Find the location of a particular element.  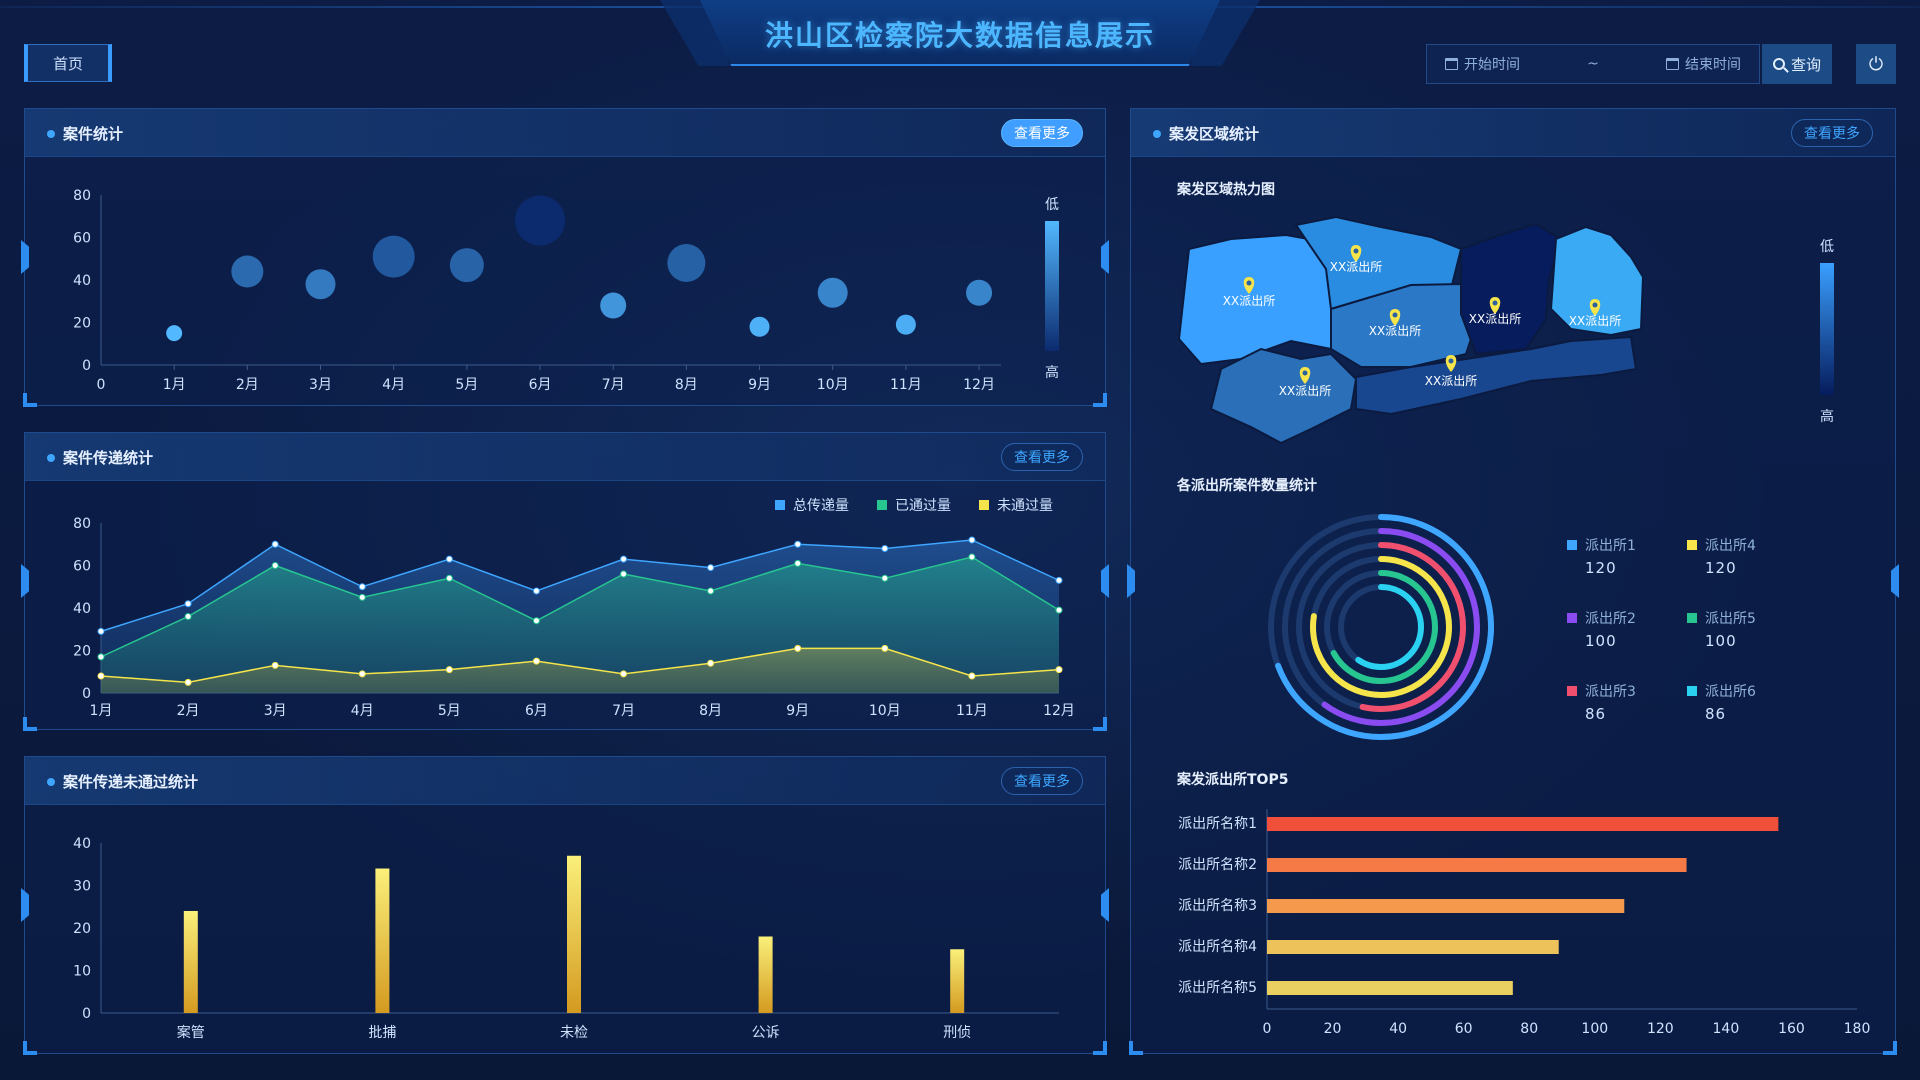

x-tick-label: 160 is located at coordinates (1791, 1029).